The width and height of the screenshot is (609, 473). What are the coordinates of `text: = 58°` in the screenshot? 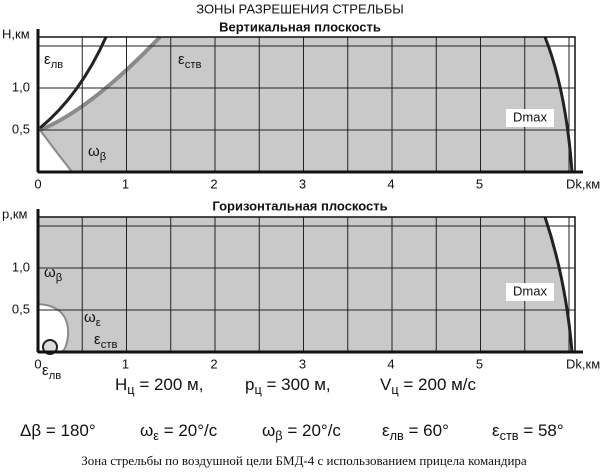 It's located at (541, 430).